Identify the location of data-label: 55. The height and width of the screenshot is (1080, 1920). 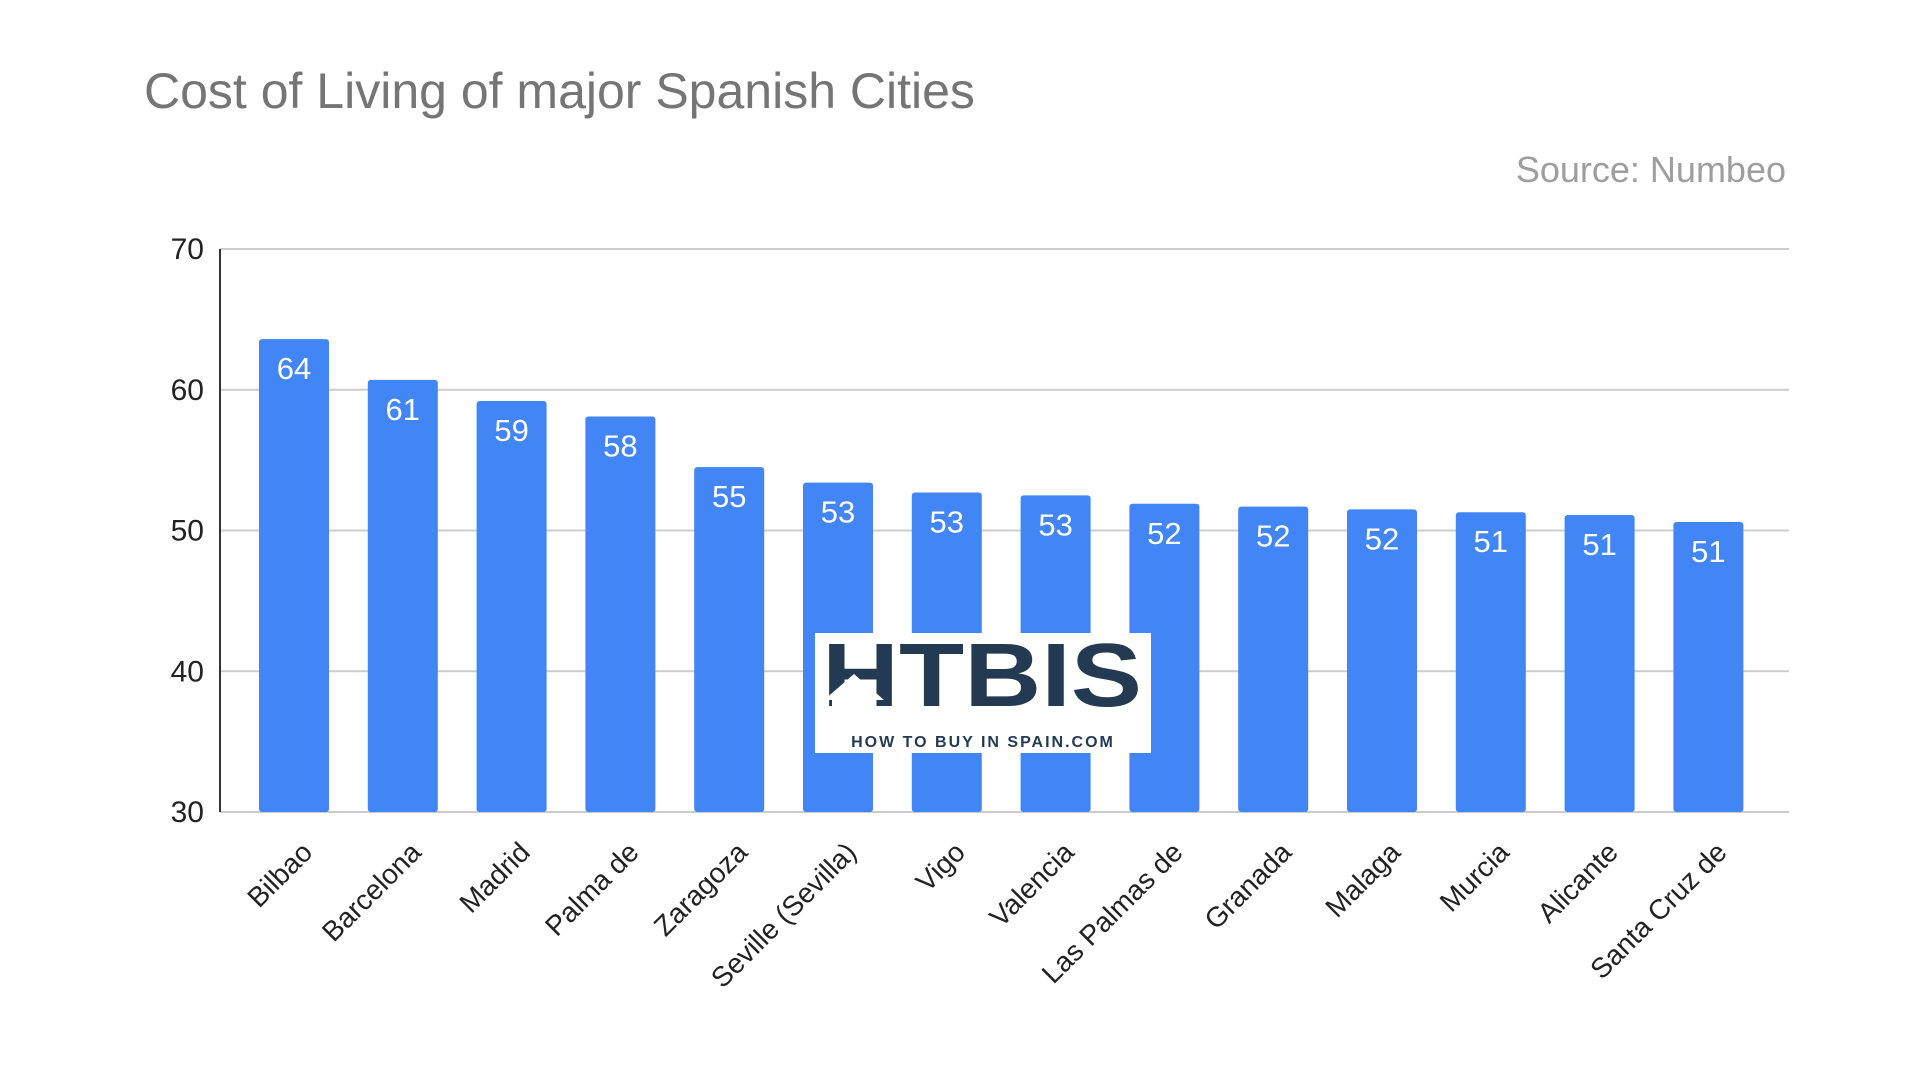
(729, 496).